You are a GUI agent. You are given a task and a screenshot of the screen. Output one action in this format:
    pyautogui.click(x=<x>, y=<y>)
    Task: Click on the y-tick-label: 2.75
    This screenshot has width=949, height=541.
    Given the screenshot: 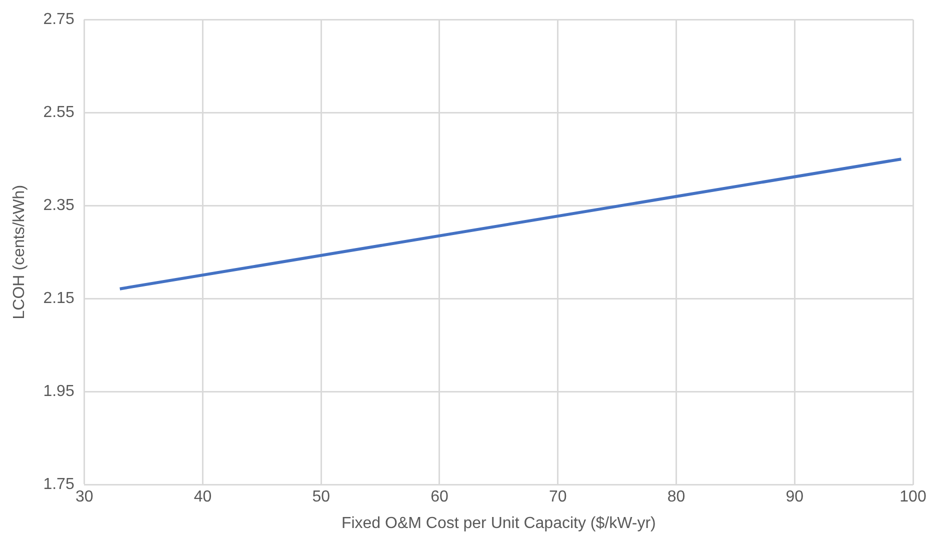 What is the action you would take?
    pyautogui.click(x=58, y=19)
    